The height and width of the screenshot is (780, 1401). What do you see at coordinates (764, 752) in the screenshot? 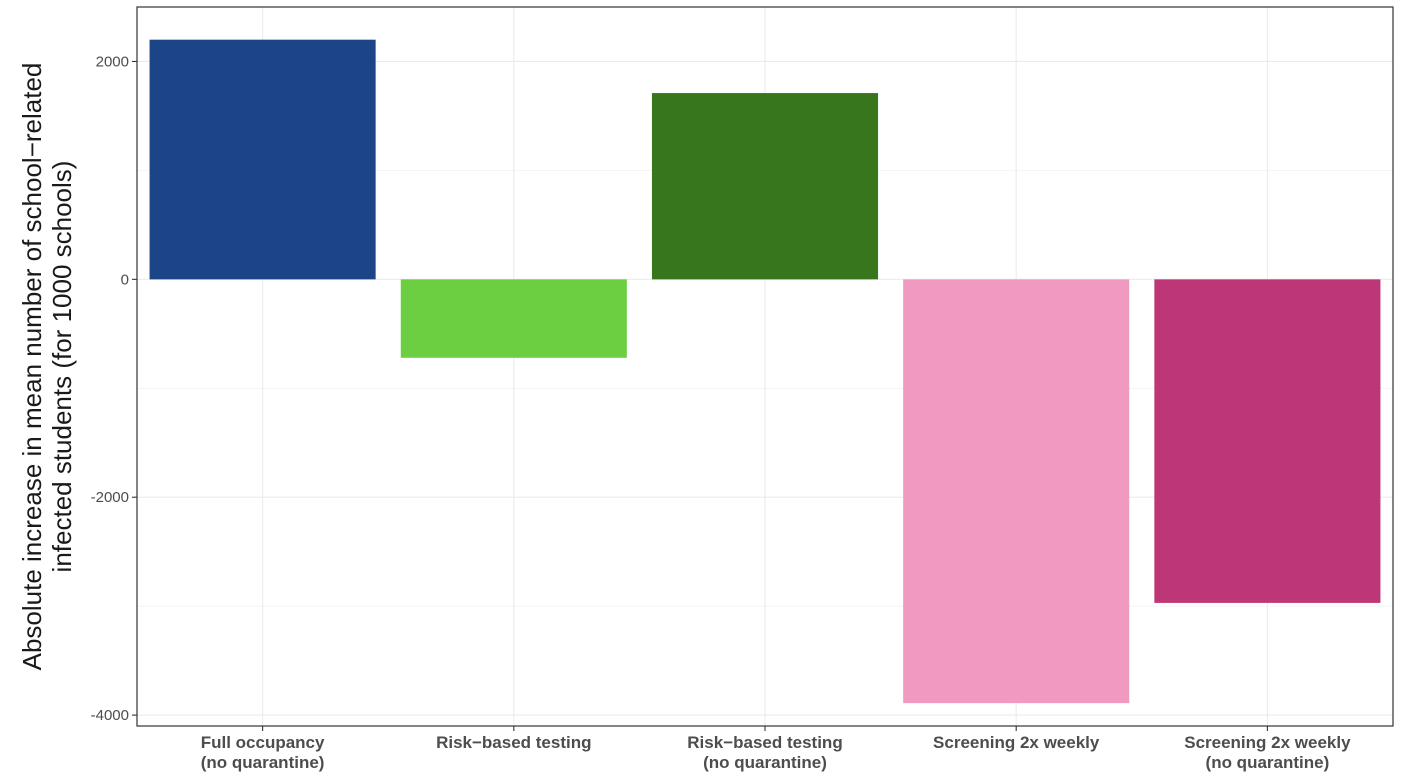
I see `x-tick-label: Risk−based testing (no quarantine)` at bounding box center [764, 752].